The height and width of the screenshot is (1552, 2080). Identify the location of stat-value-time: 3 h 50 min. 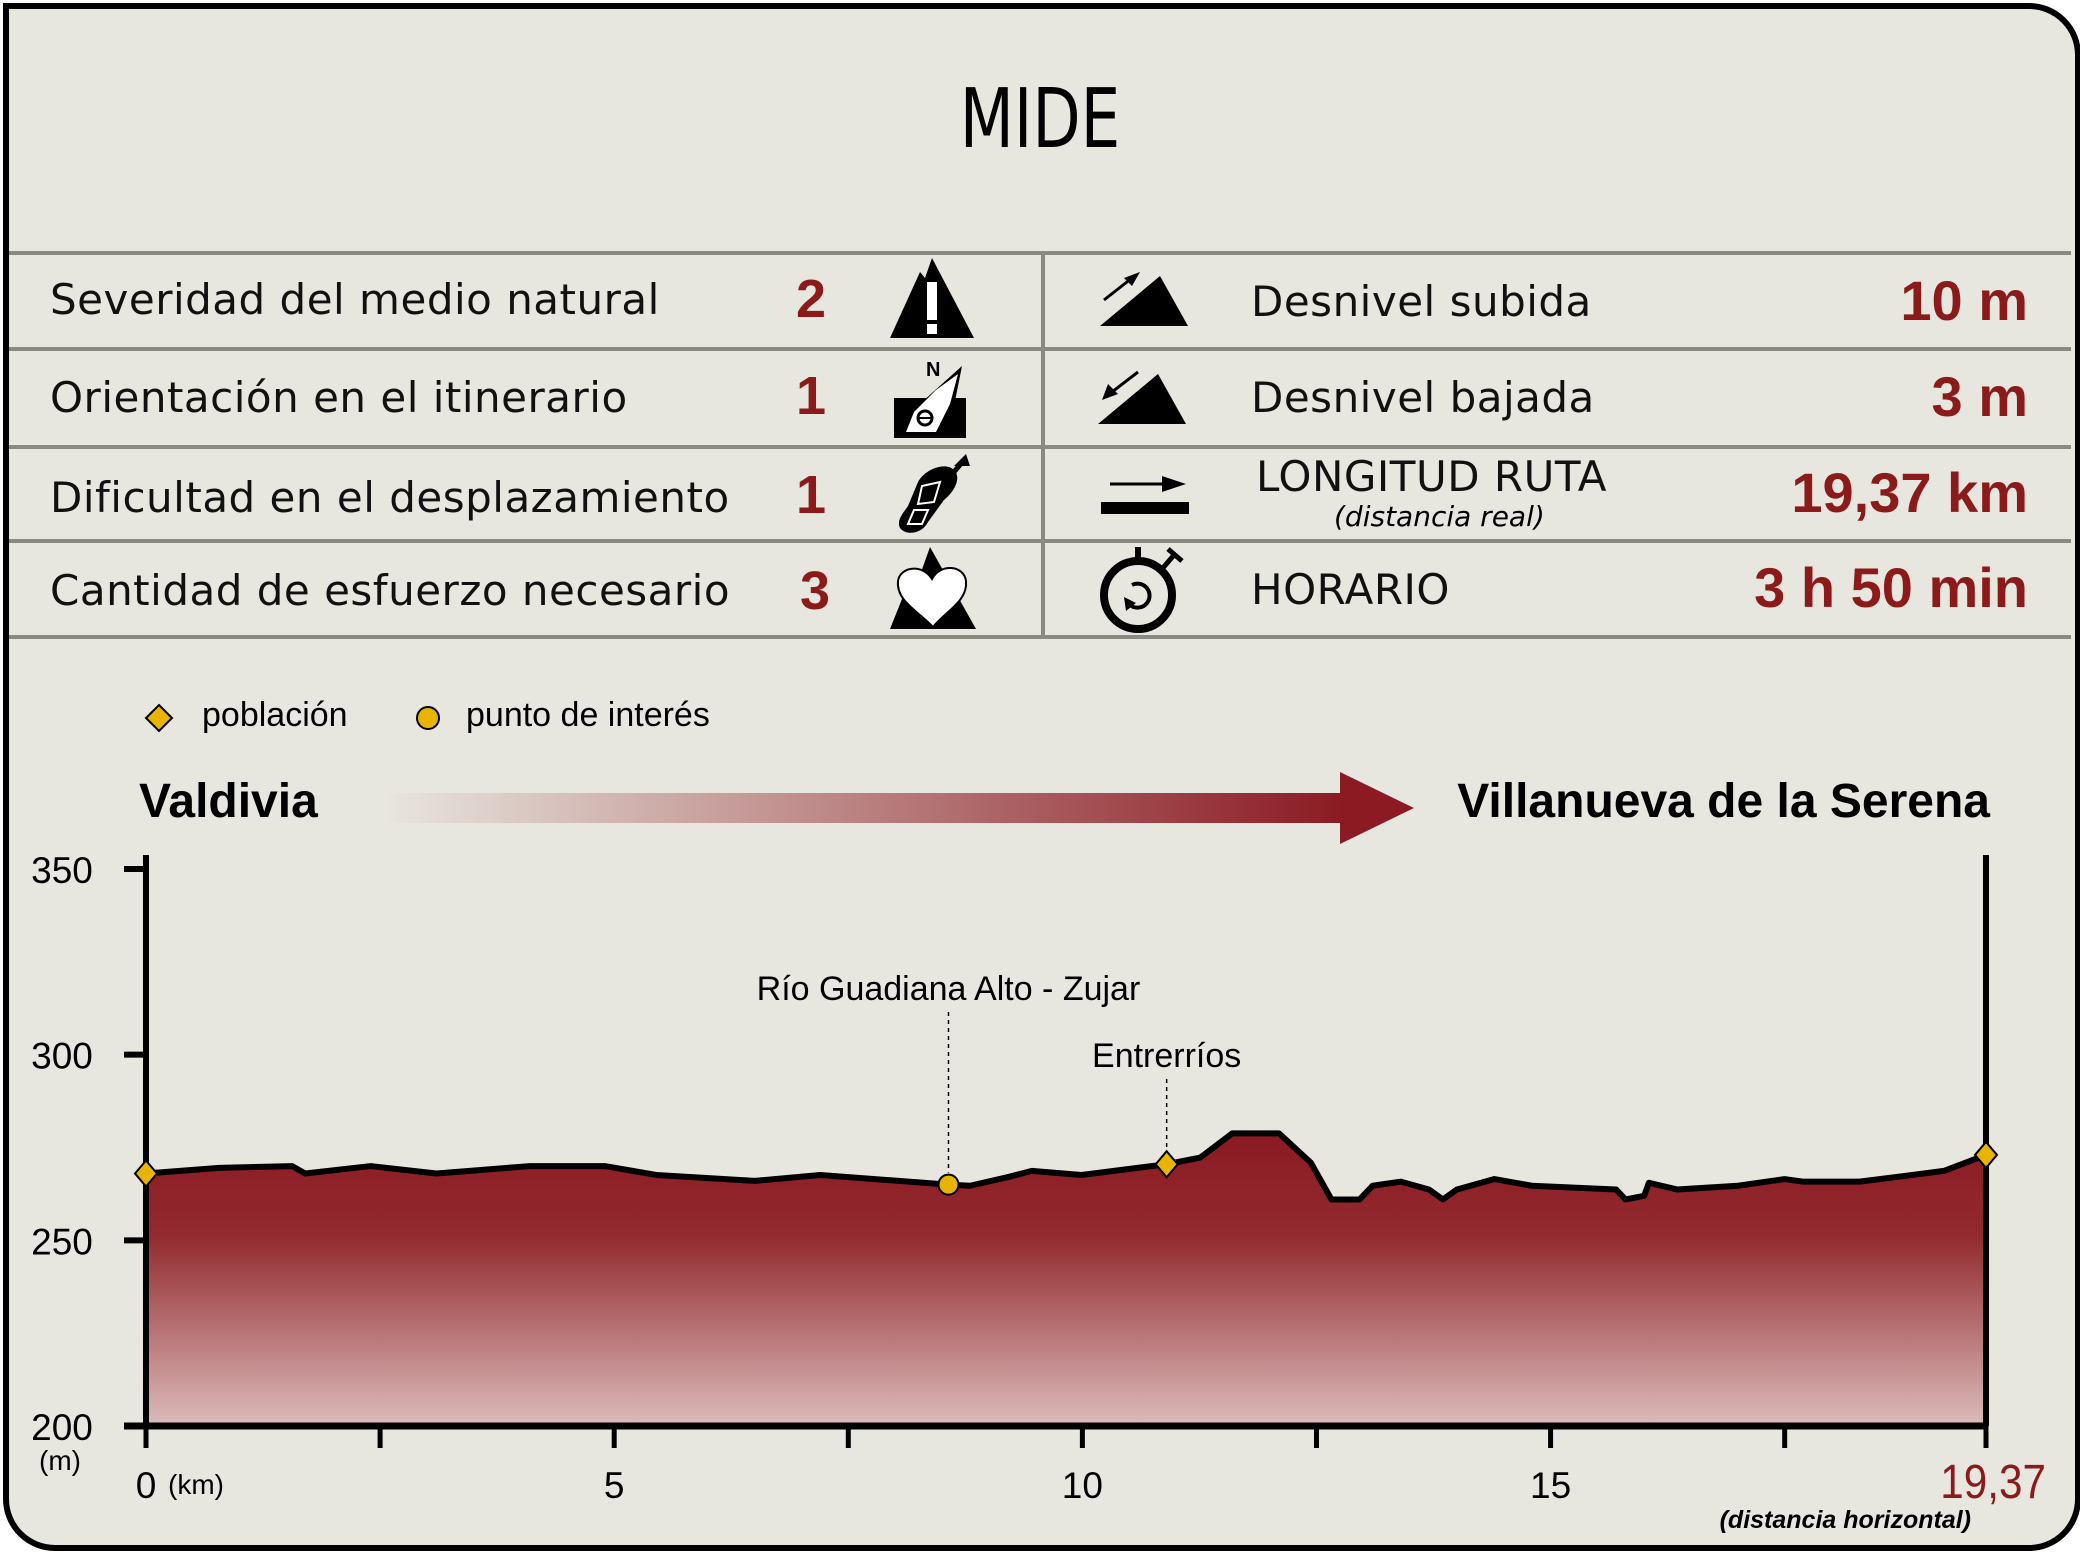
(1891, 587).